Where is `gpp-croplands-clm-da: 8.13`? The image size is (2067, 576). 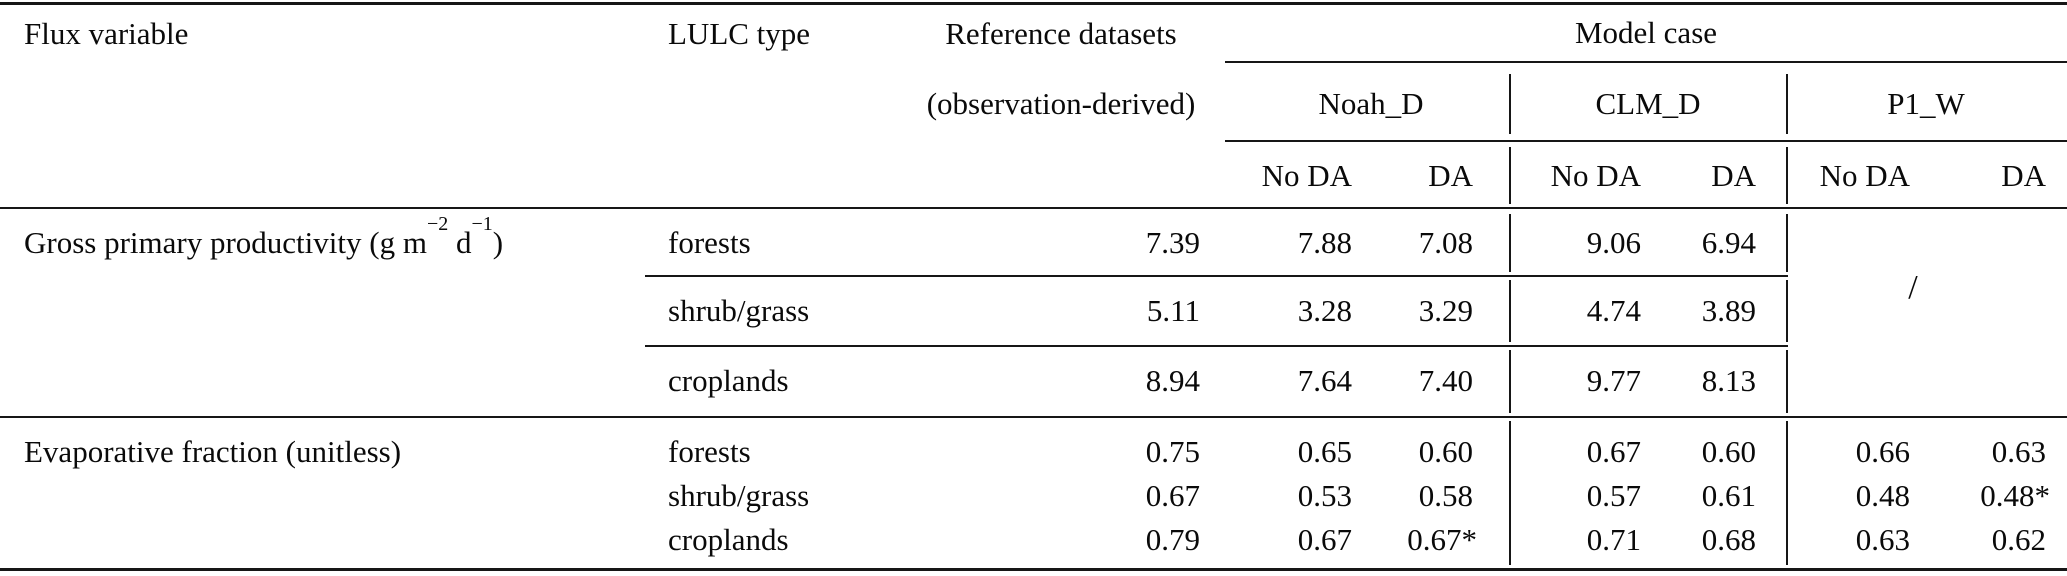
gpp-croplands-clm-da: 8.13 is located at coordinates (1728, 380).